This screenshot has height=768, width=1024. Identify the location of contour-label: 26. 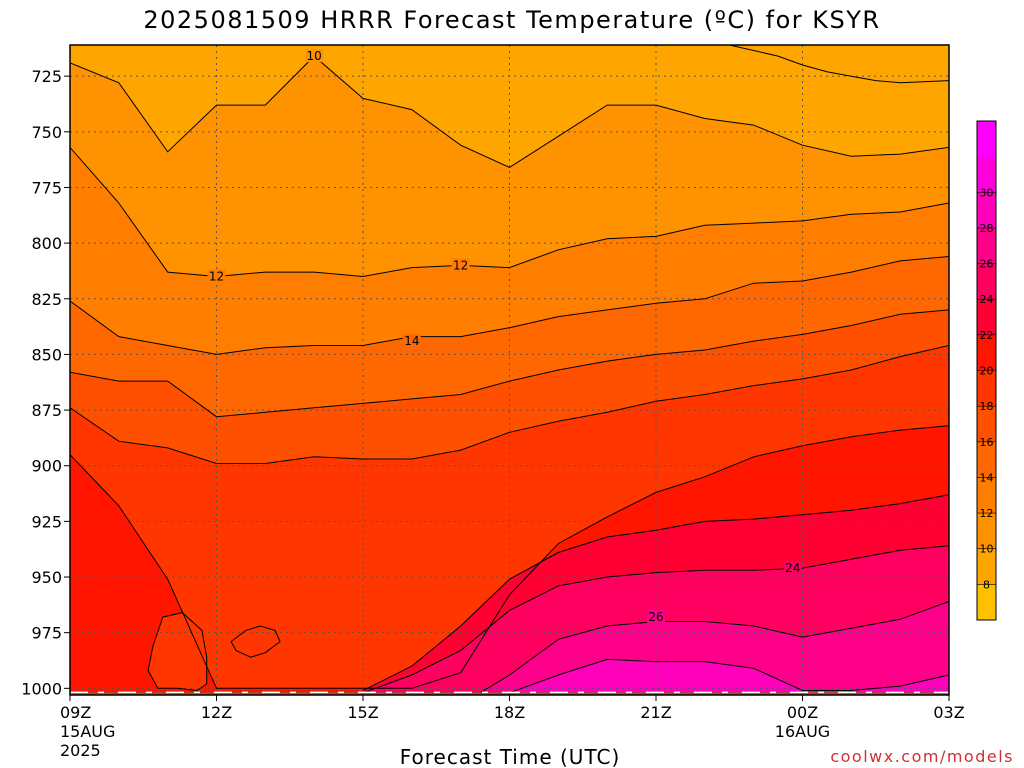
(655, 617).